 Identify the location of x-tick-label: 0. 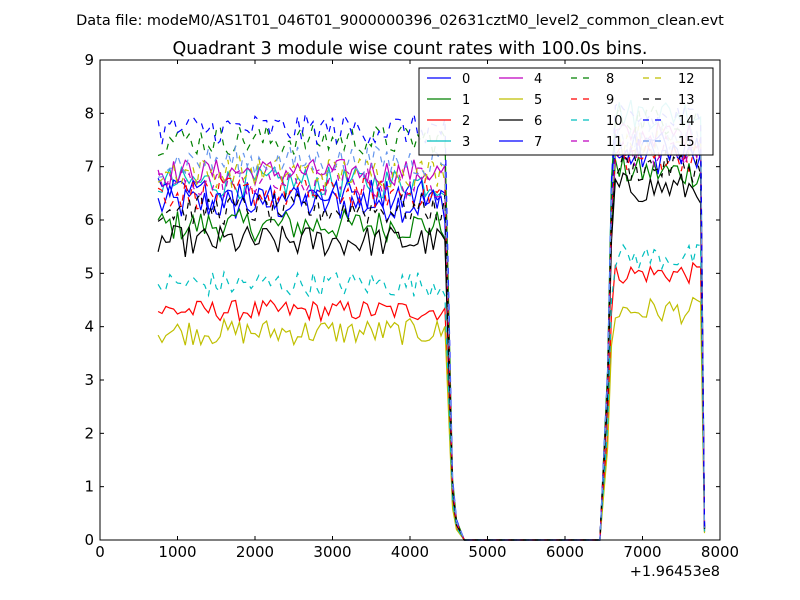
(100, 552).